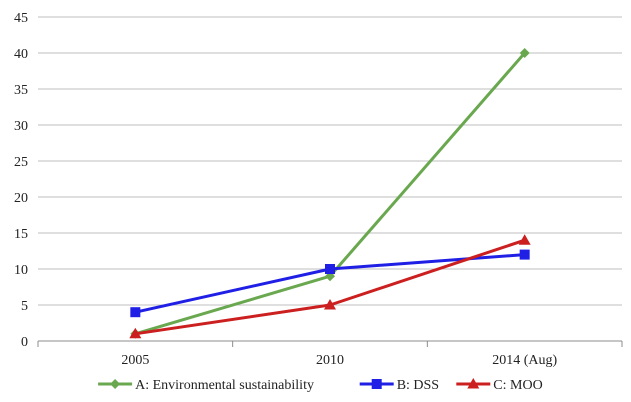 The height and width of the screenshot is (402, 631). What do you see at coordinates (24, 306) in the screenshot?
I see `y-tick-label-5: 5` at bounding box center [24, 306].